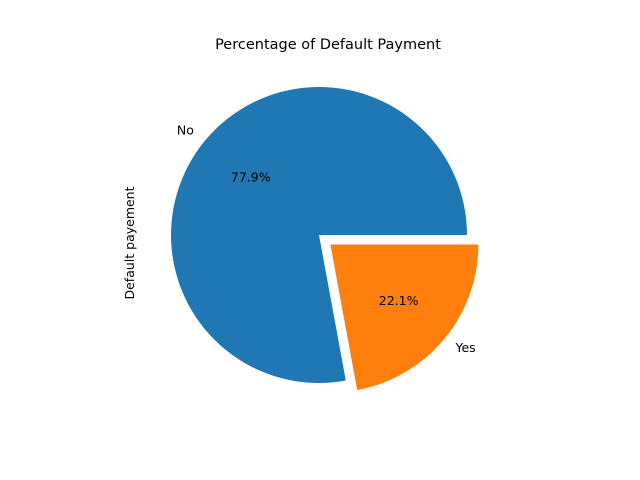 The height and width of the screenshot is (480, 640). I want to click on slice-label-no: No, so click(185, 129).